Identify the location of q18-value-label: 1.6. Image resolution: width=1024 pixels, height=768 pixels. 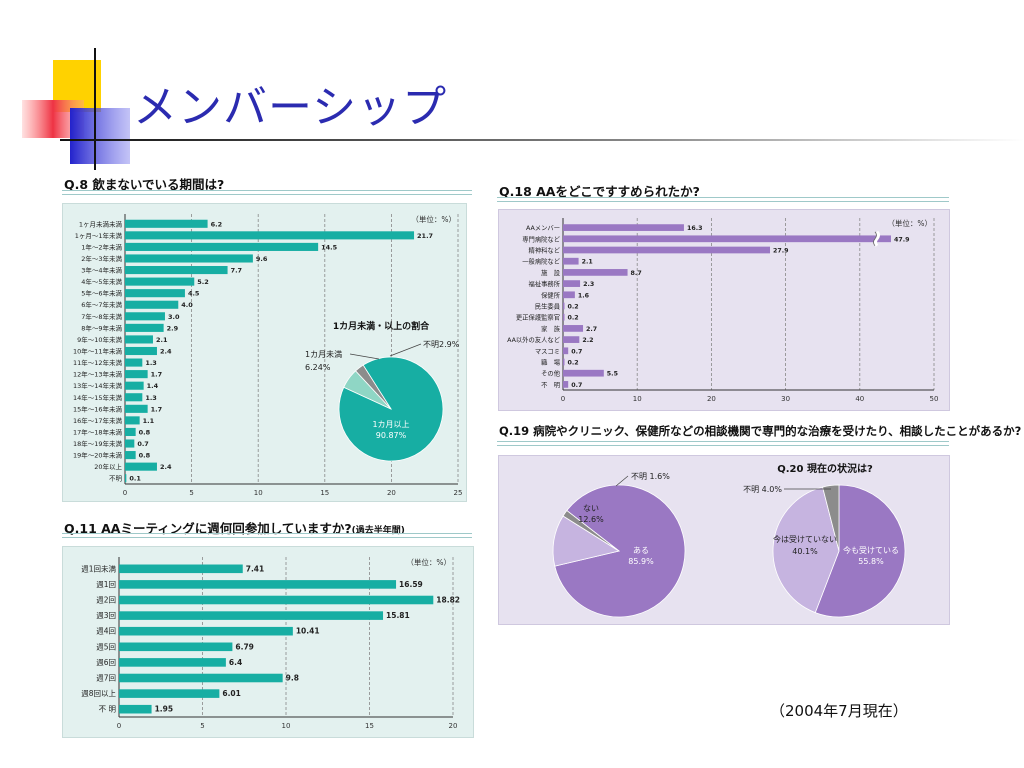
(584, 295).